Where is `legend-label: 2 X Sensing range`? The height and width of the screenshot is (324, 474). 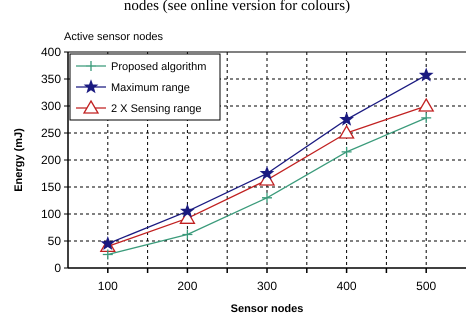 legend-label: 2 X Sensing range is located at coordinates (156, 108).